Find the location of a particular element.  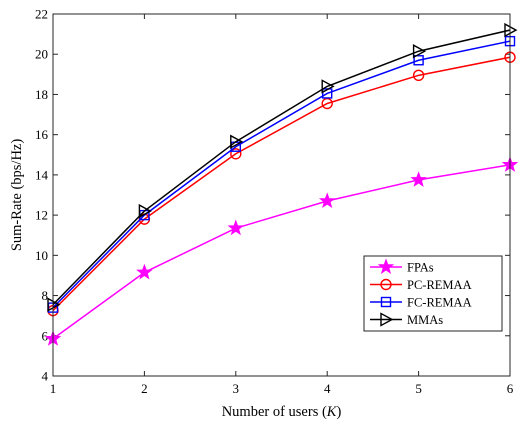

legend-item-pc-remaa: PC-REMAA is located at coordinates (421, 285).